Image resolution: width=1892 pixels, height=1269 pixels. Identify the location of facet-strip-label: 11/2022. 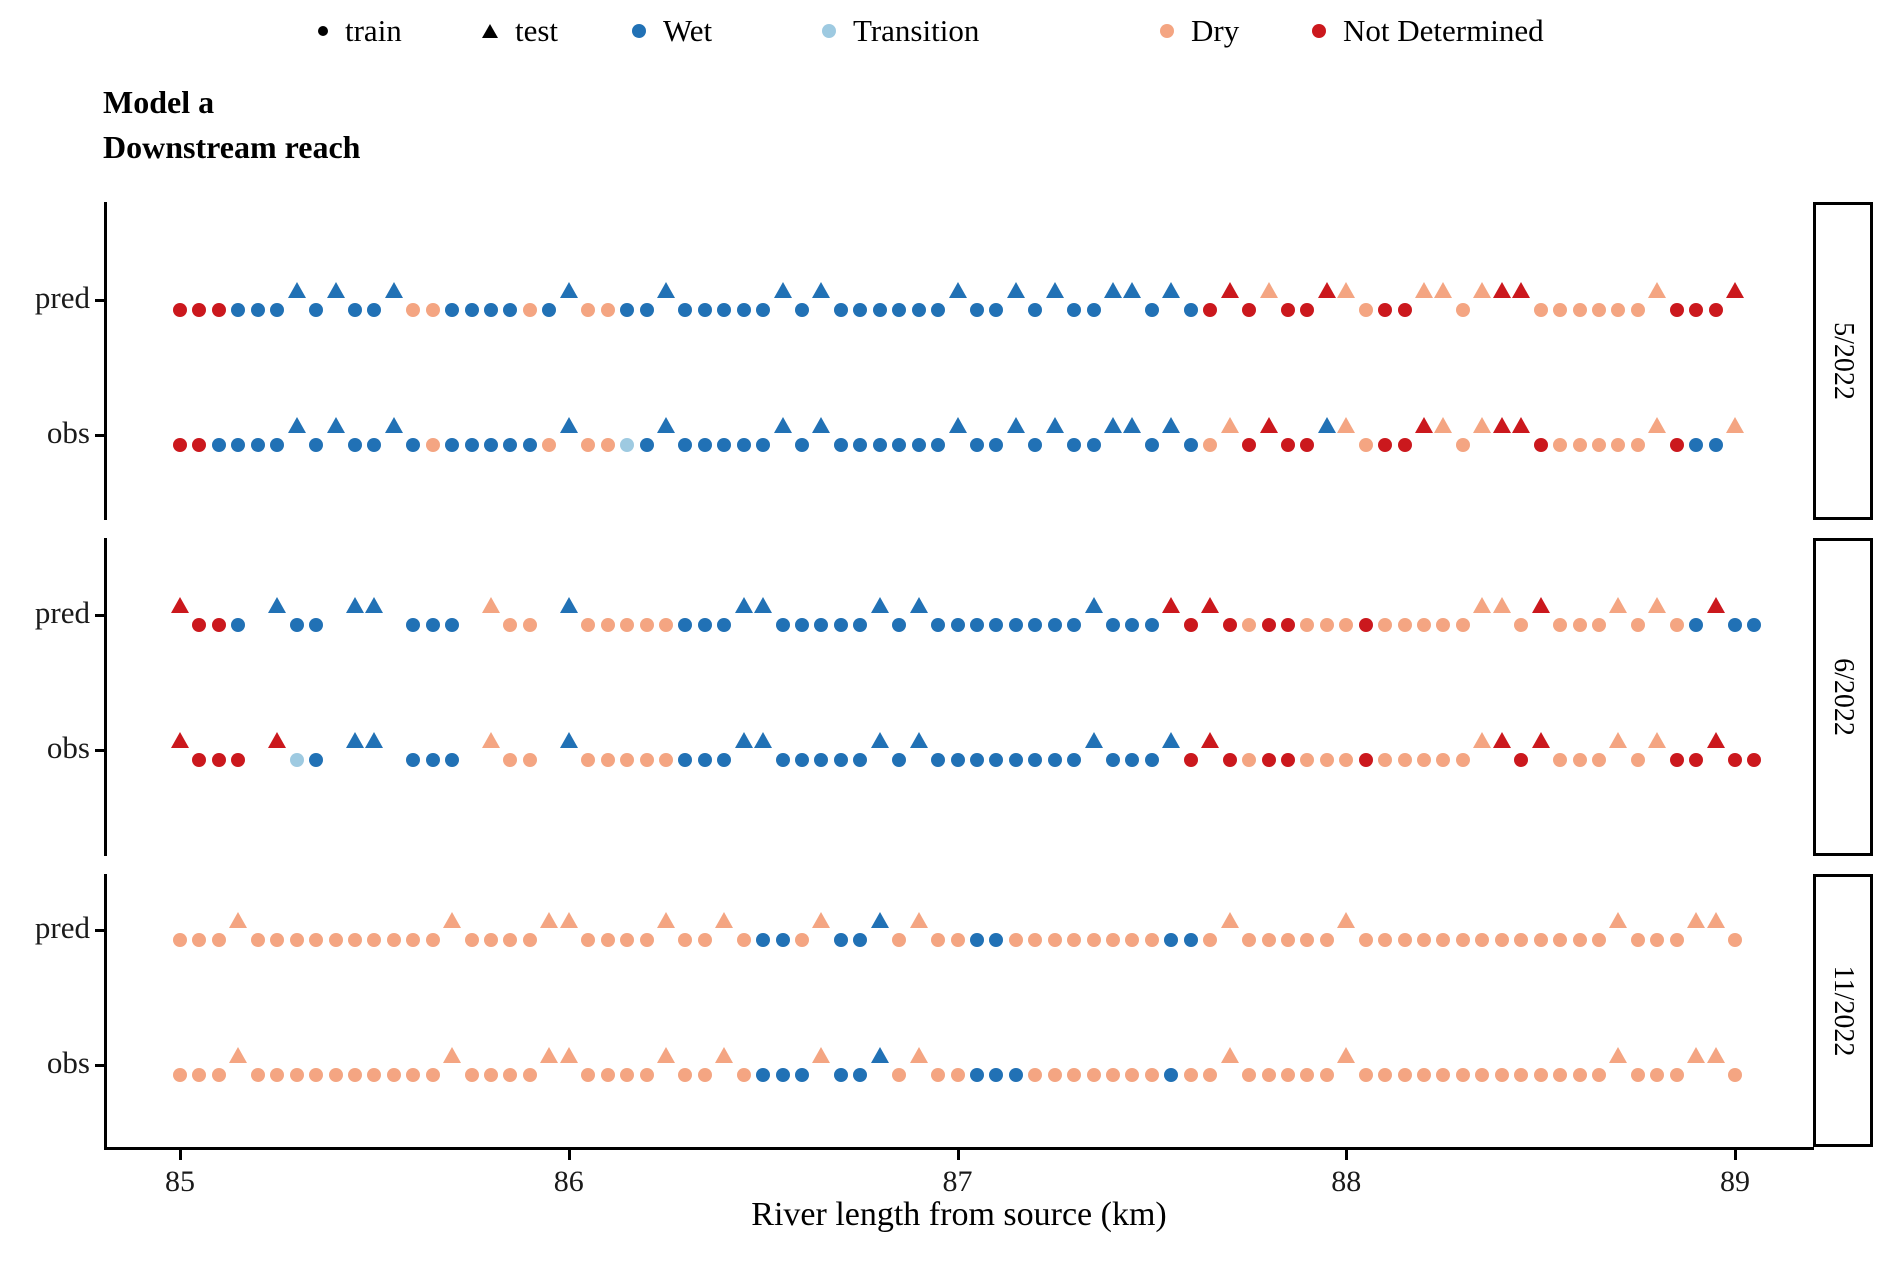
(1843, 1010).